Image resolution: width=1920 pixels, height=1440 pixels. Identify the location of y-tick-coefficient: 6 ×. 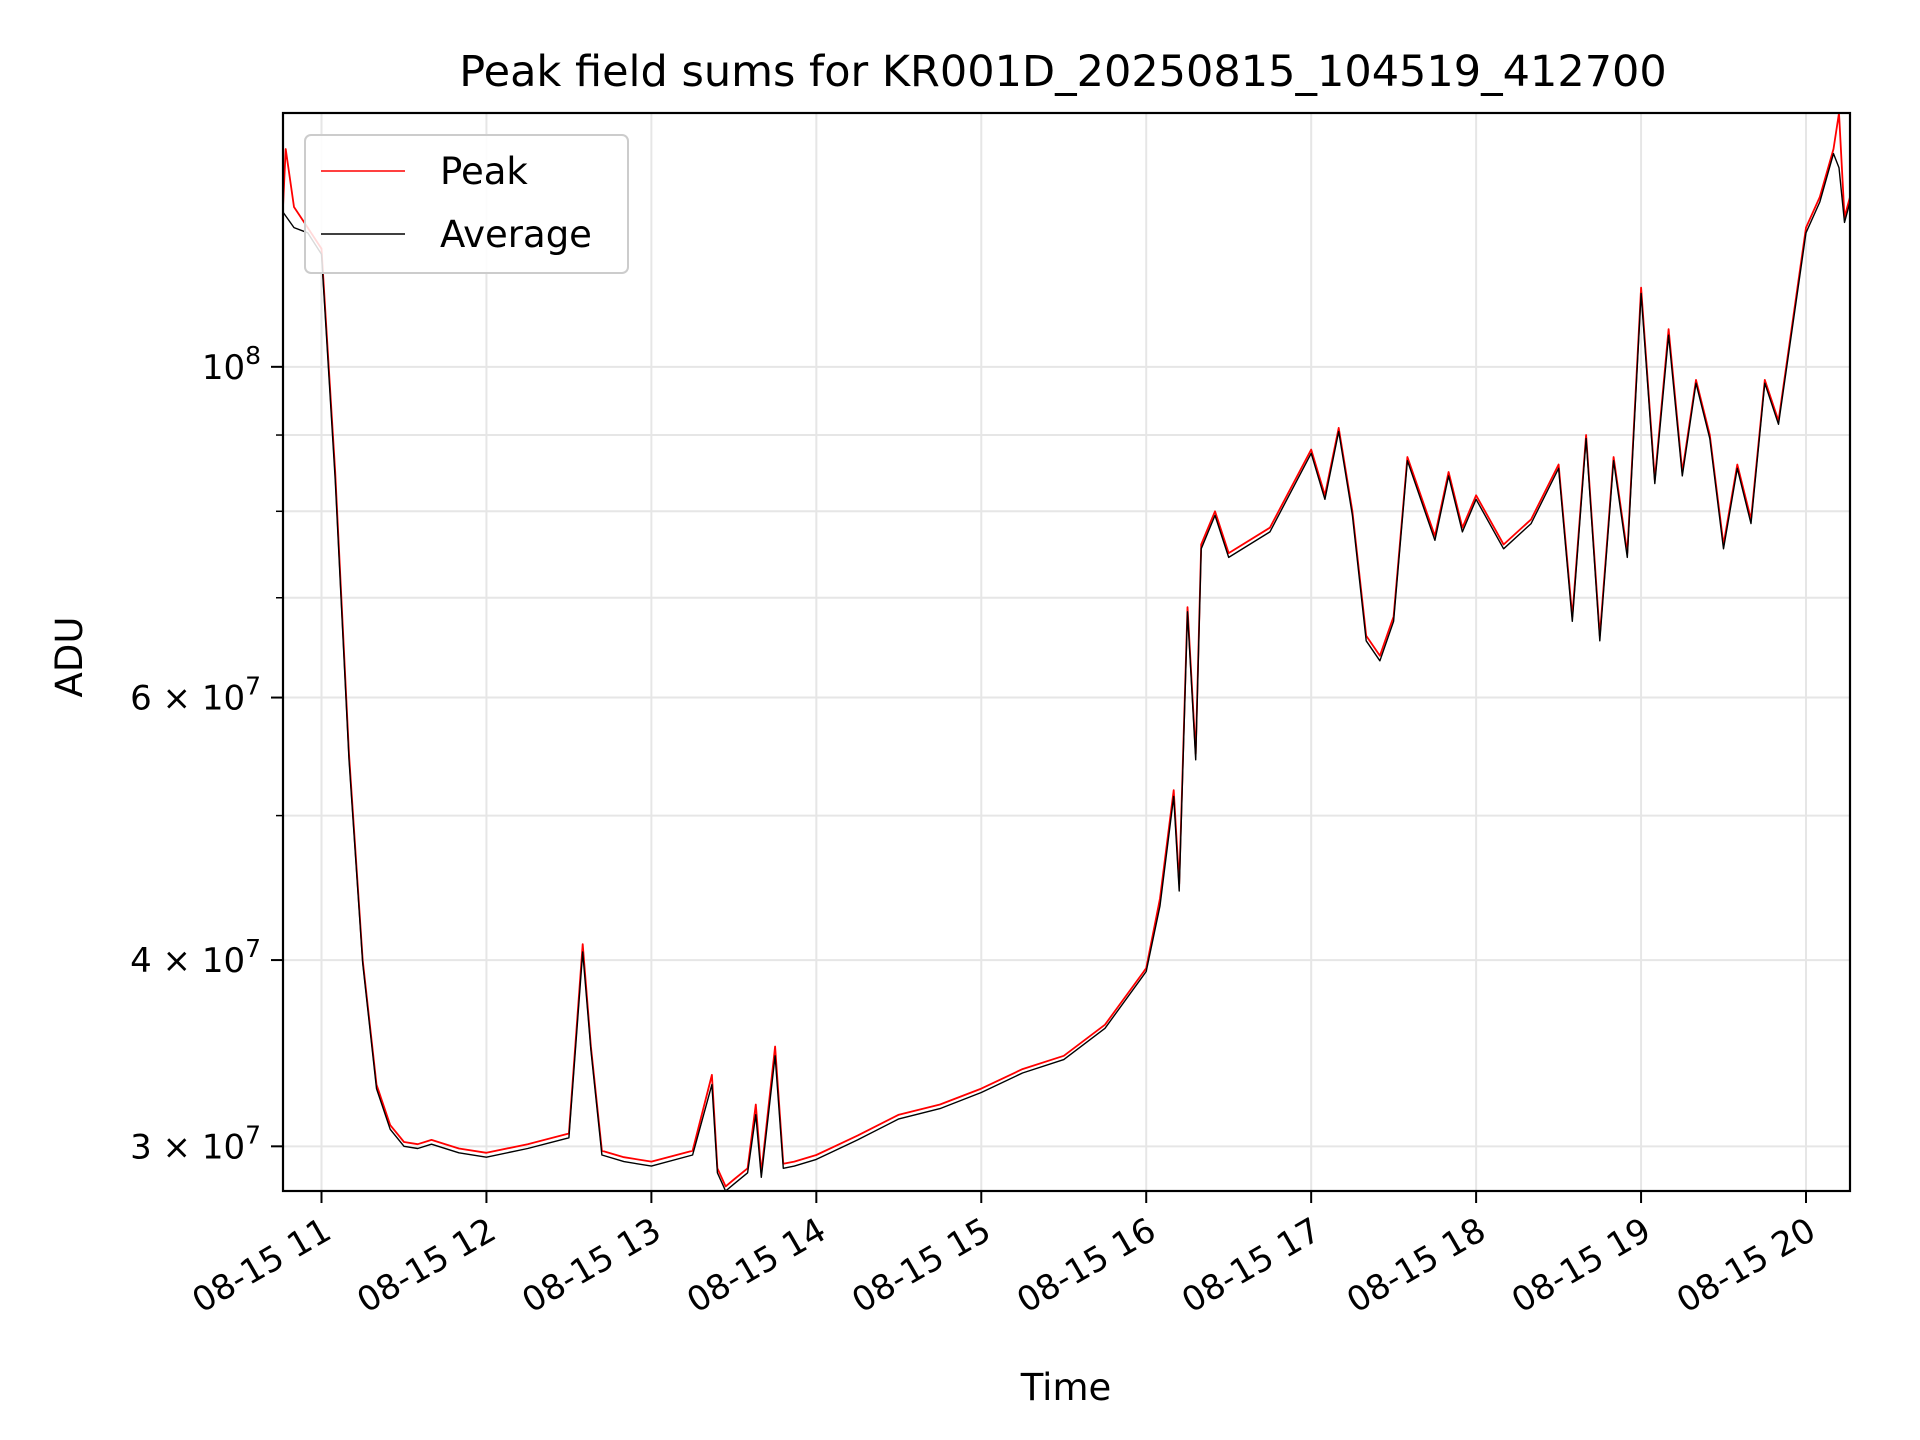
(166, 699).